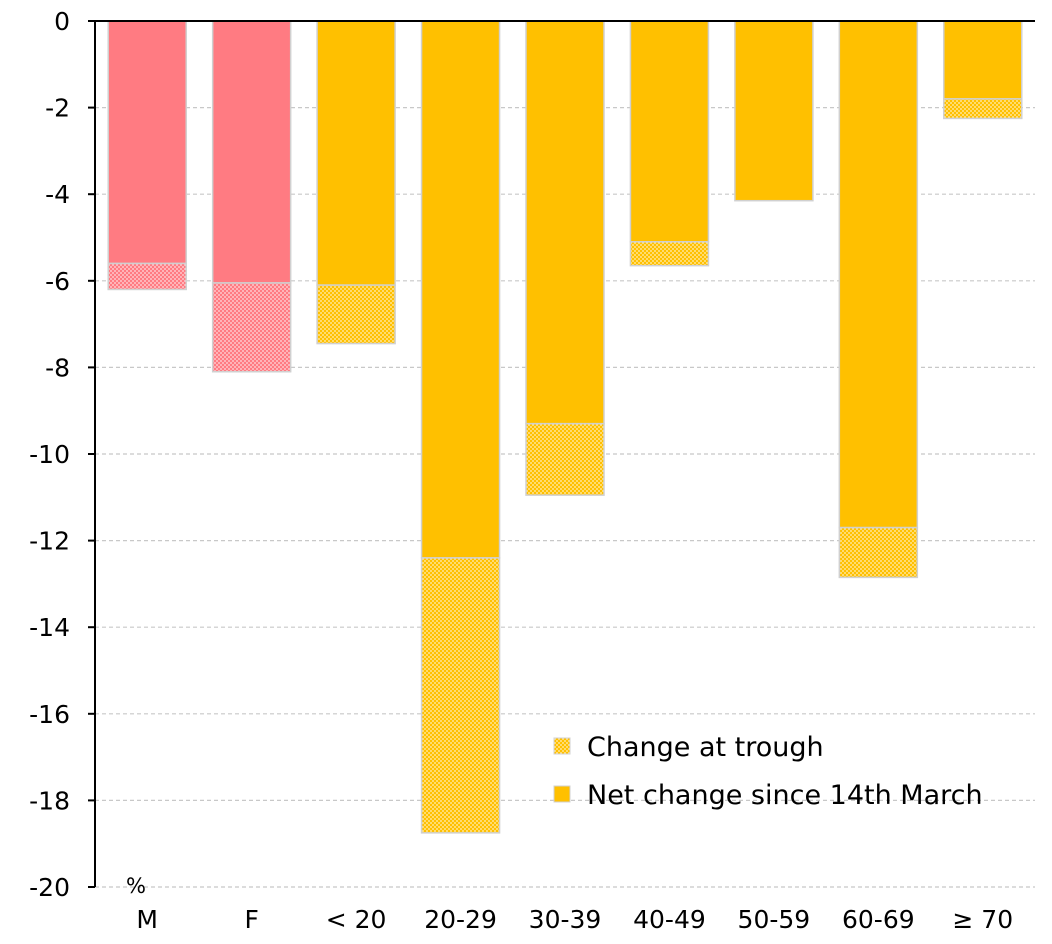 The width and height of the screenshot is (1052, 944). What do you see at coordinates (705, 747) in the screenshot?
I see `legend-label: Change at trough` at bounding box center [705, 747].